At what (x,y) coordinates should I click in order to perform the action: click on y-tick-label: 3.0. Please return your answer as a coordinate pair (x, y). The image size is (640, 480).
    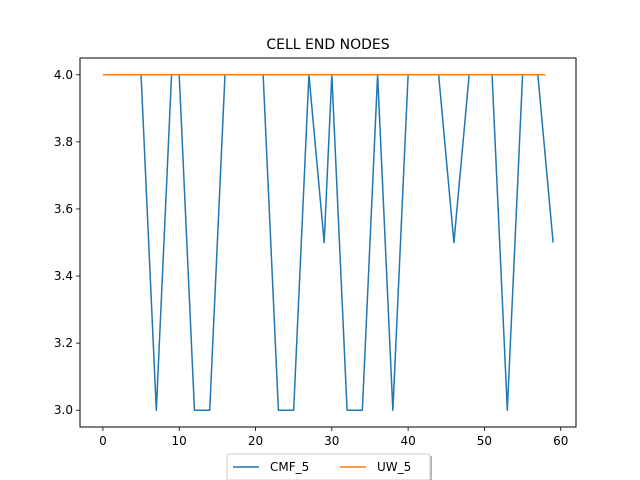
    Looking at the image, I should click on (63, 410).